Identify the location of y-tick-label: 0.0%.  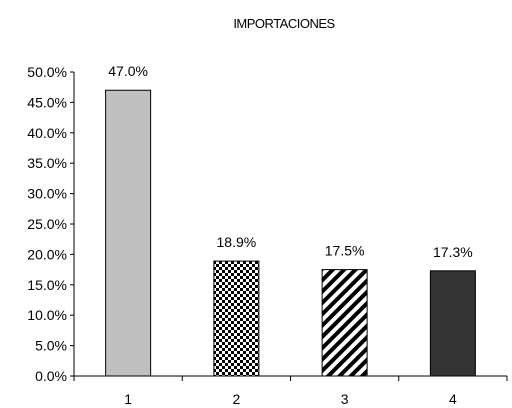
(51, 376).